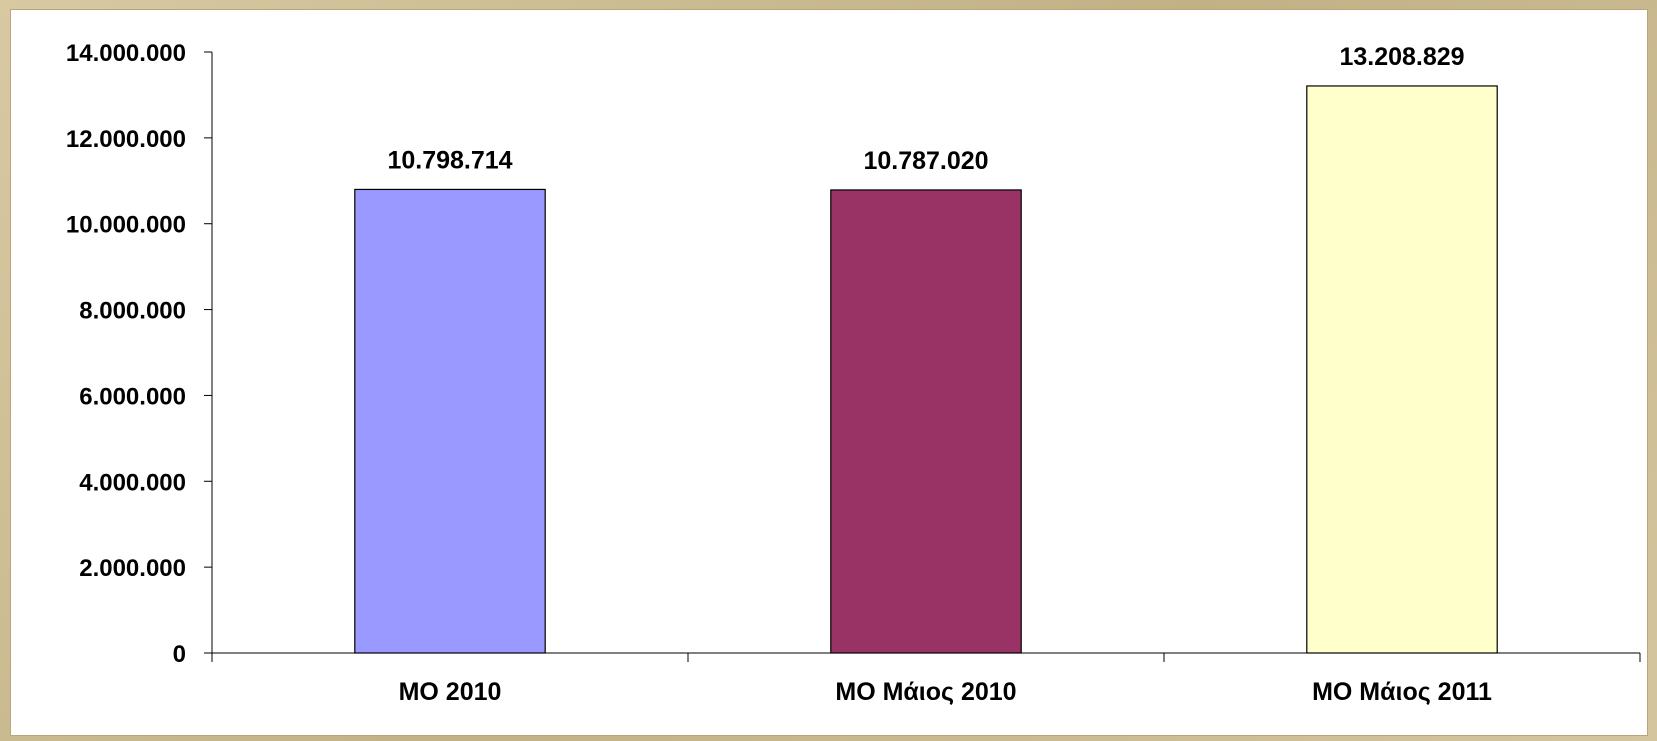 This screenshot has width=1657, height=741. Describe the element at coordinates (132, 568) in the screenshot. I see `y-tick-label: 2.000.000` at that location.